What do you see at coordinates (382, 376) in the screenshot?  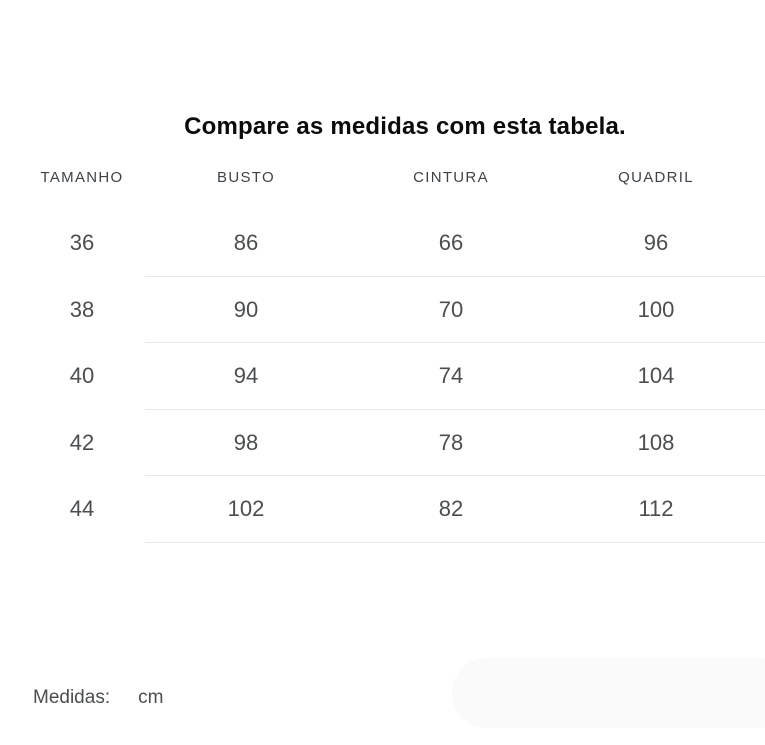 I see `table-row: 40 94 74 104` at bounding box center [382, 376].